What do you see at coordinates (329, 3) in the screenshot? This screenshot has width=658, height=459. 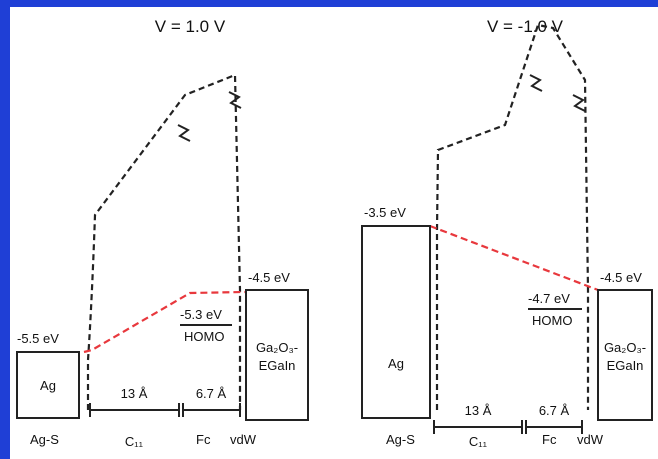 I see `frame-top` at bounding box center [329, 3].